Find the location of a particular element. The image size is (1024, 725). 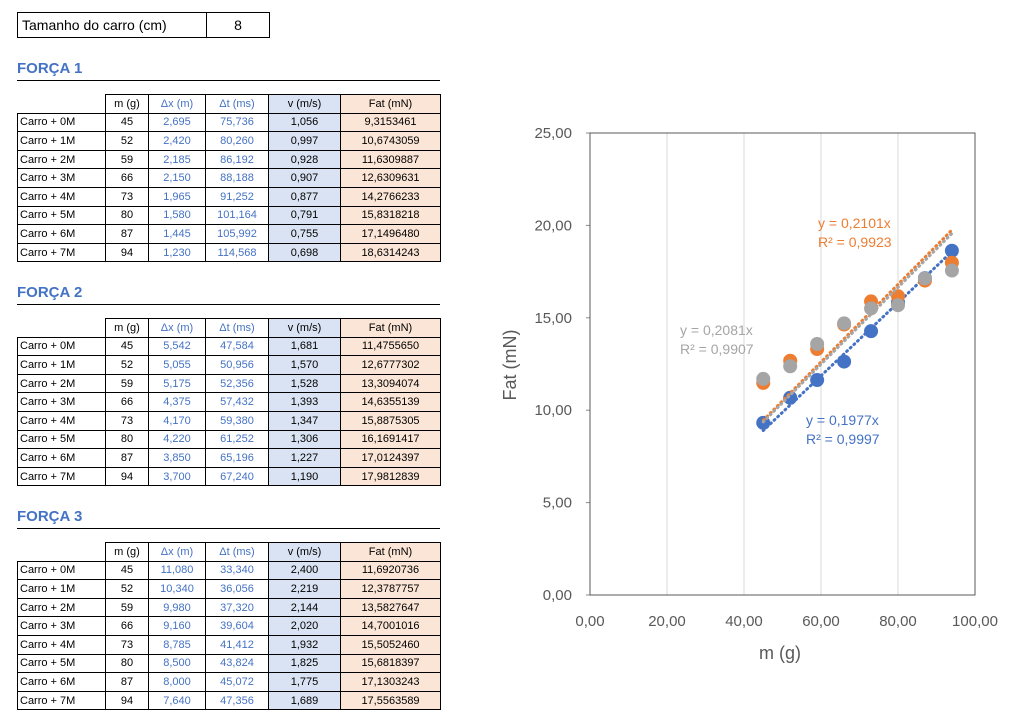

cell: 57,432 is located at coordinates (237, 402).